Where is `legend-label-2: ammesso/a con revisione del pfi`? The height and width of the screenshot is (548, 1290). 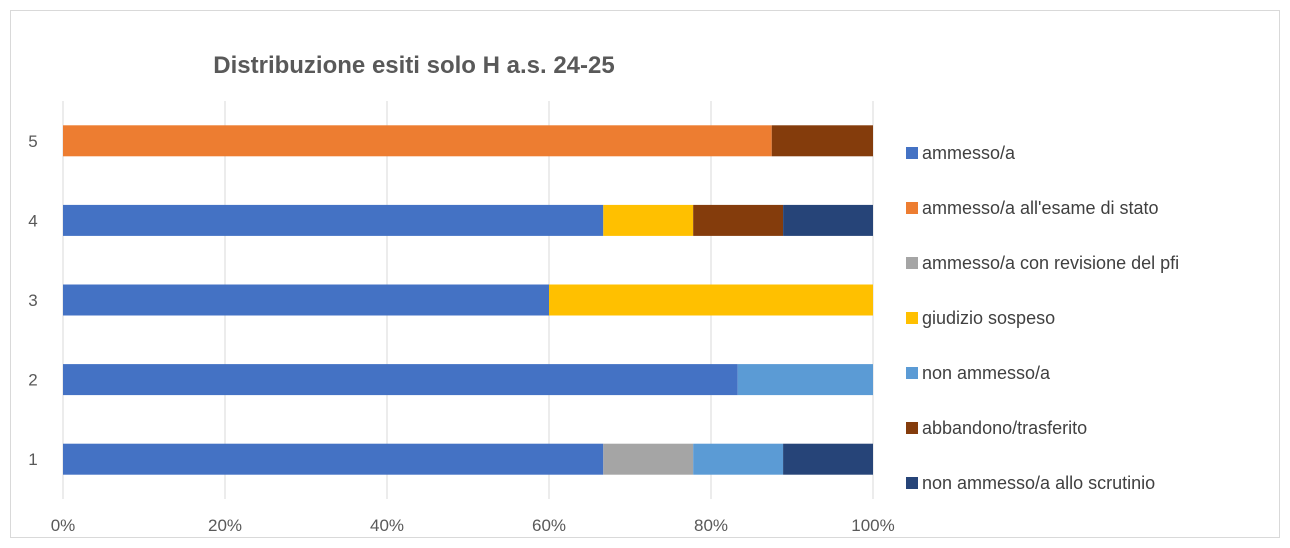
legend-label-2: ammesso/a con revisione del pfi is located at coordinates (1050, 263).